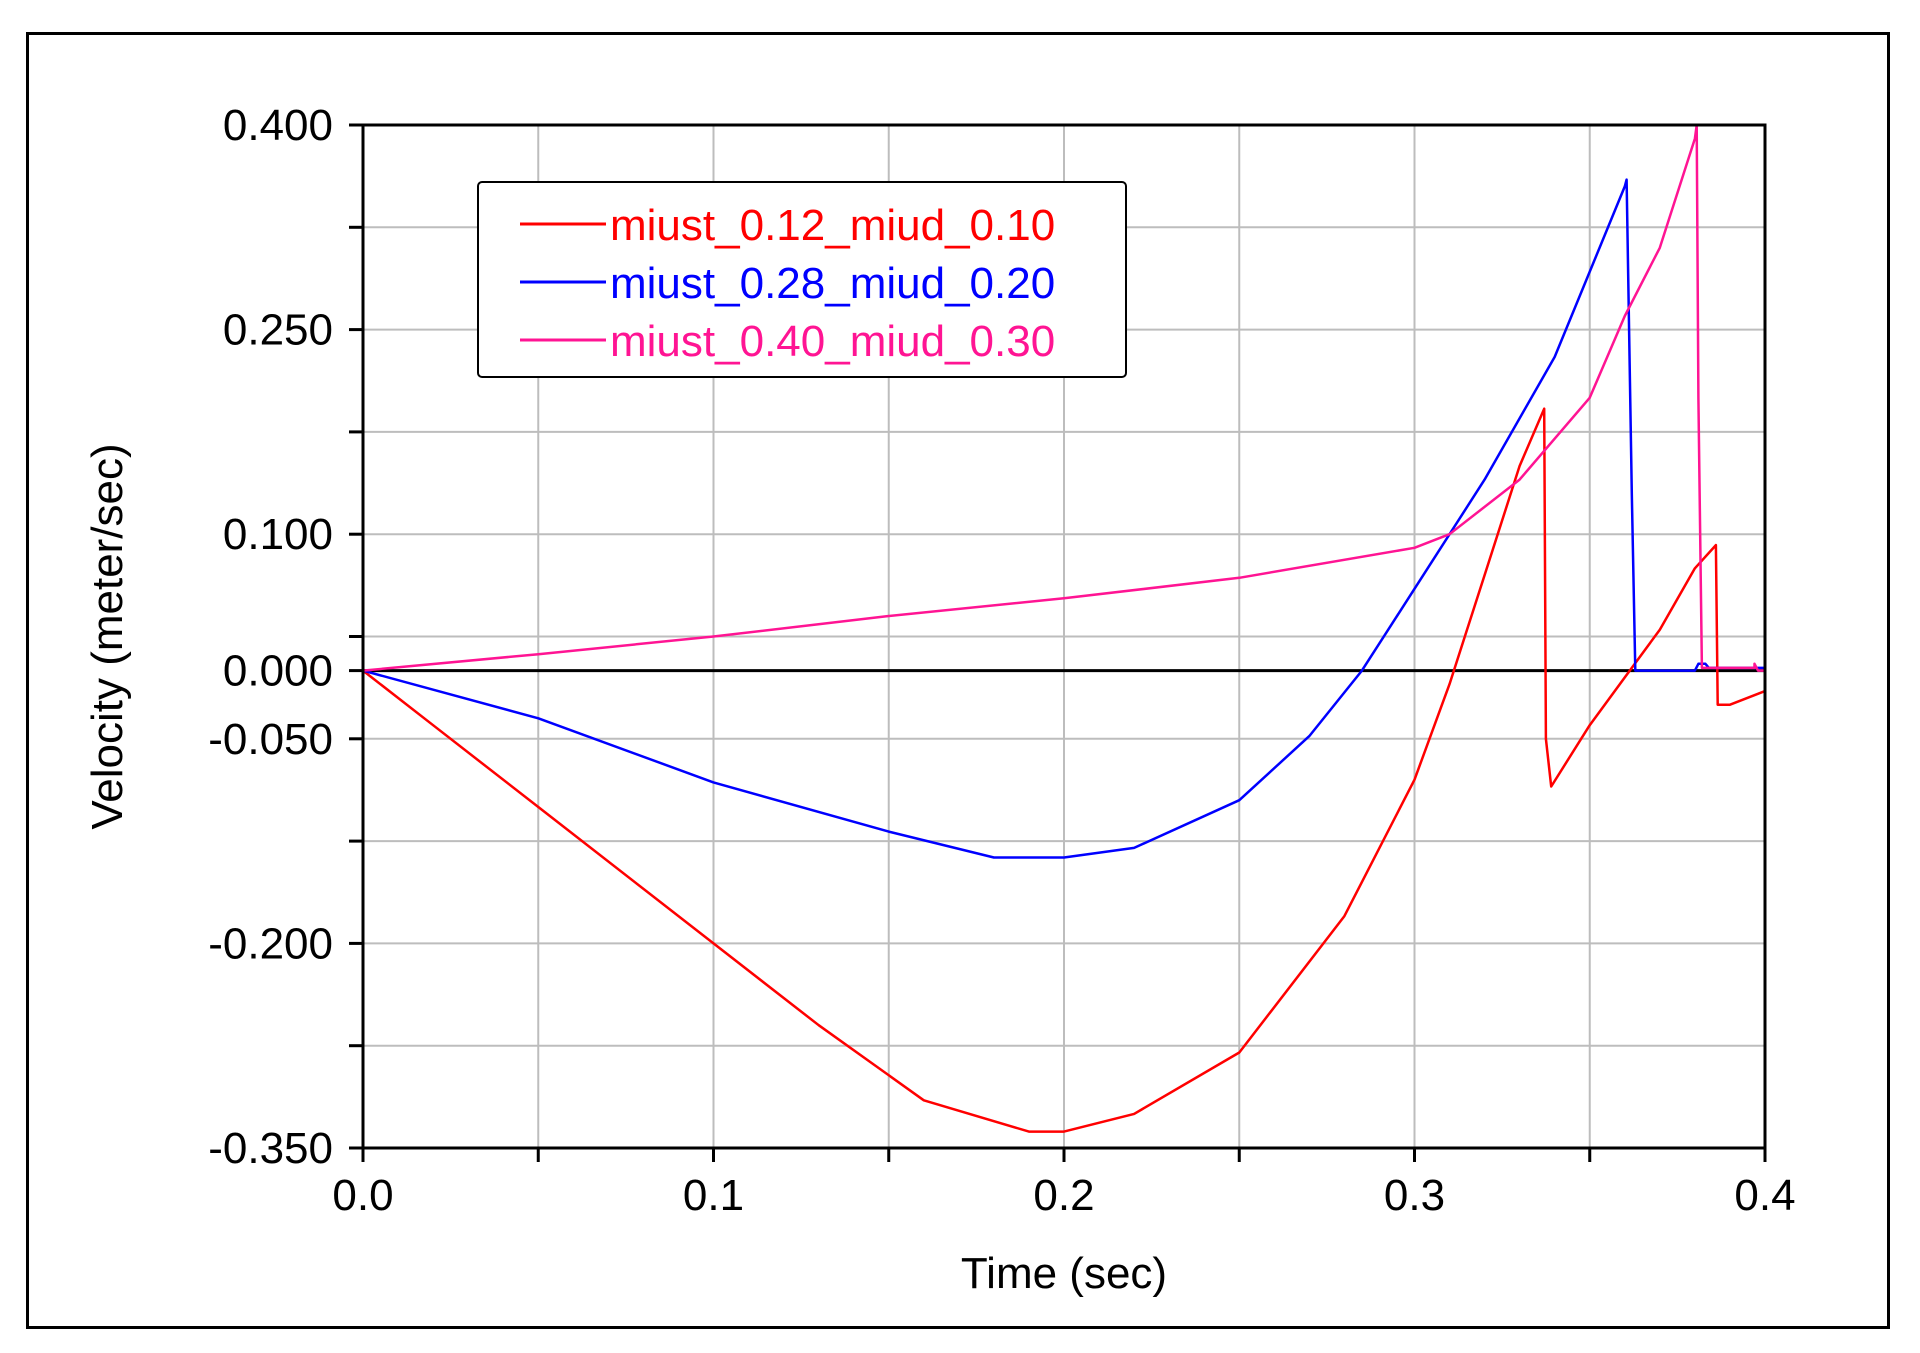 The width and height of the screenshot is (1920, 1353). Describe the element at coordinates (1414, 1195) in the screenshot. I see `x-tick-label: 0.3` at that location.